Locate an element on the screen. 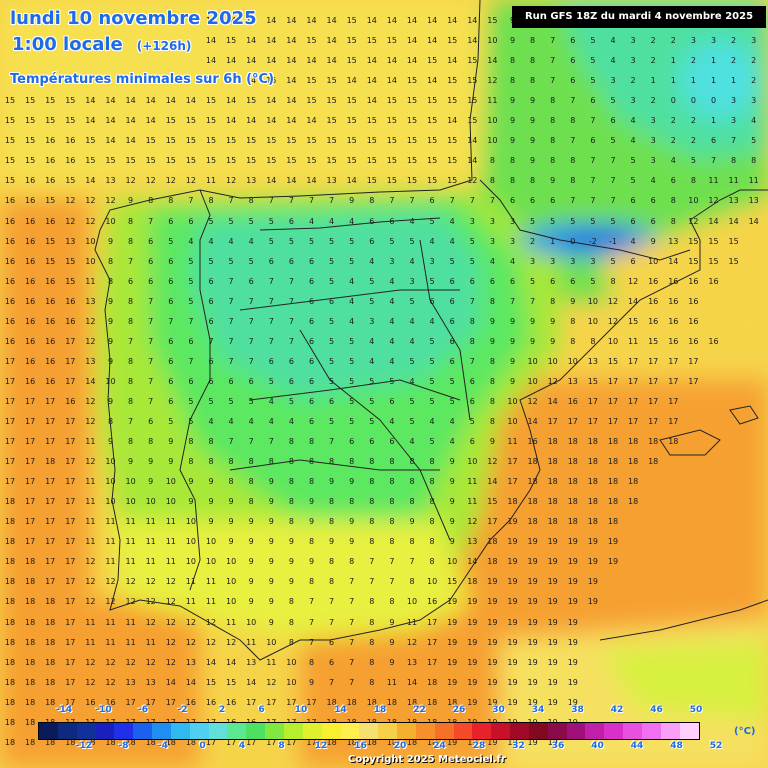 Image resolution: width=768 pixels, height=768 pixels. grid-value: 13 is located at coordinates (412, 662).